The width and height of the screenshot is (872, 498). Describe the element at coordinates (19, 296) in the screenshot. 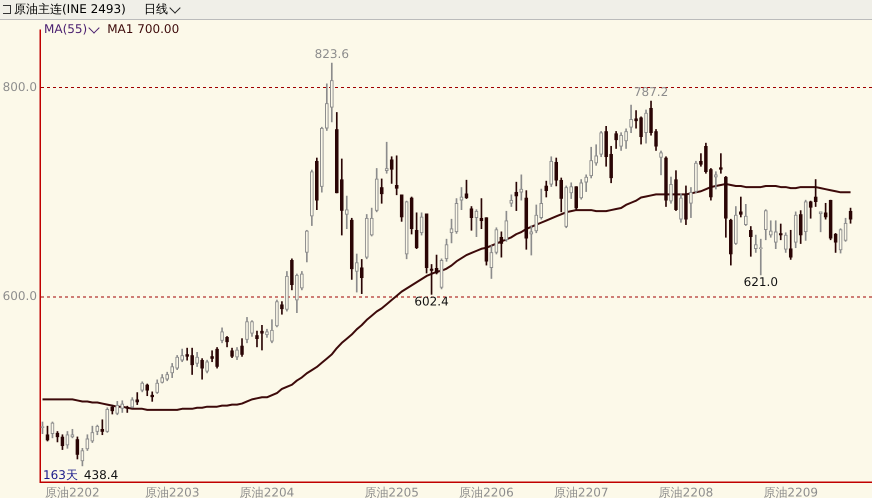

I see `y-tick-label: 600.0` at that location.